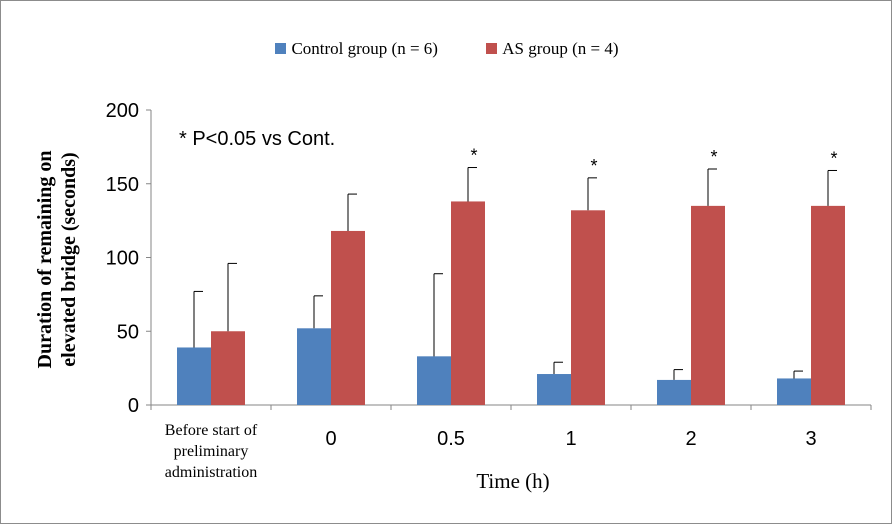  What do you see at coordinates (451, 439) in the screenshot?
I see `x-tick-label: 0.5` at bounding box center [451, 439].